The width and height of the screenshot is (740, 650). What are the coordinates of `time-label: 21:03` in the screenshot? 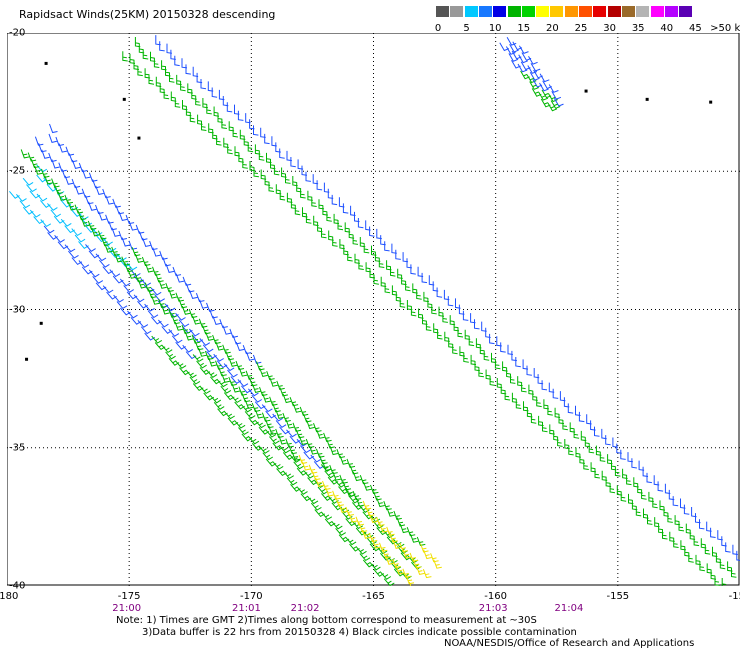 It's located at (493, 608).